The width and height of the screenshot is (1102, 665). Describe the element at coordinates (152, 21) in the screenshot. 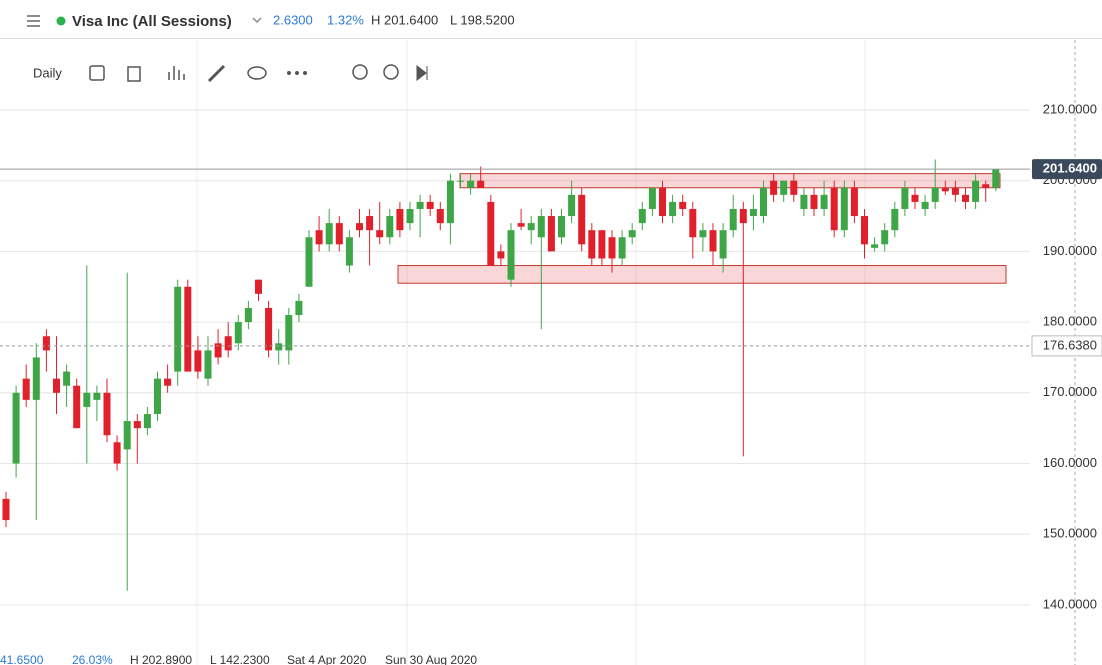

I see `instrument-name: Visa Inc (All Sessions)` at that location.